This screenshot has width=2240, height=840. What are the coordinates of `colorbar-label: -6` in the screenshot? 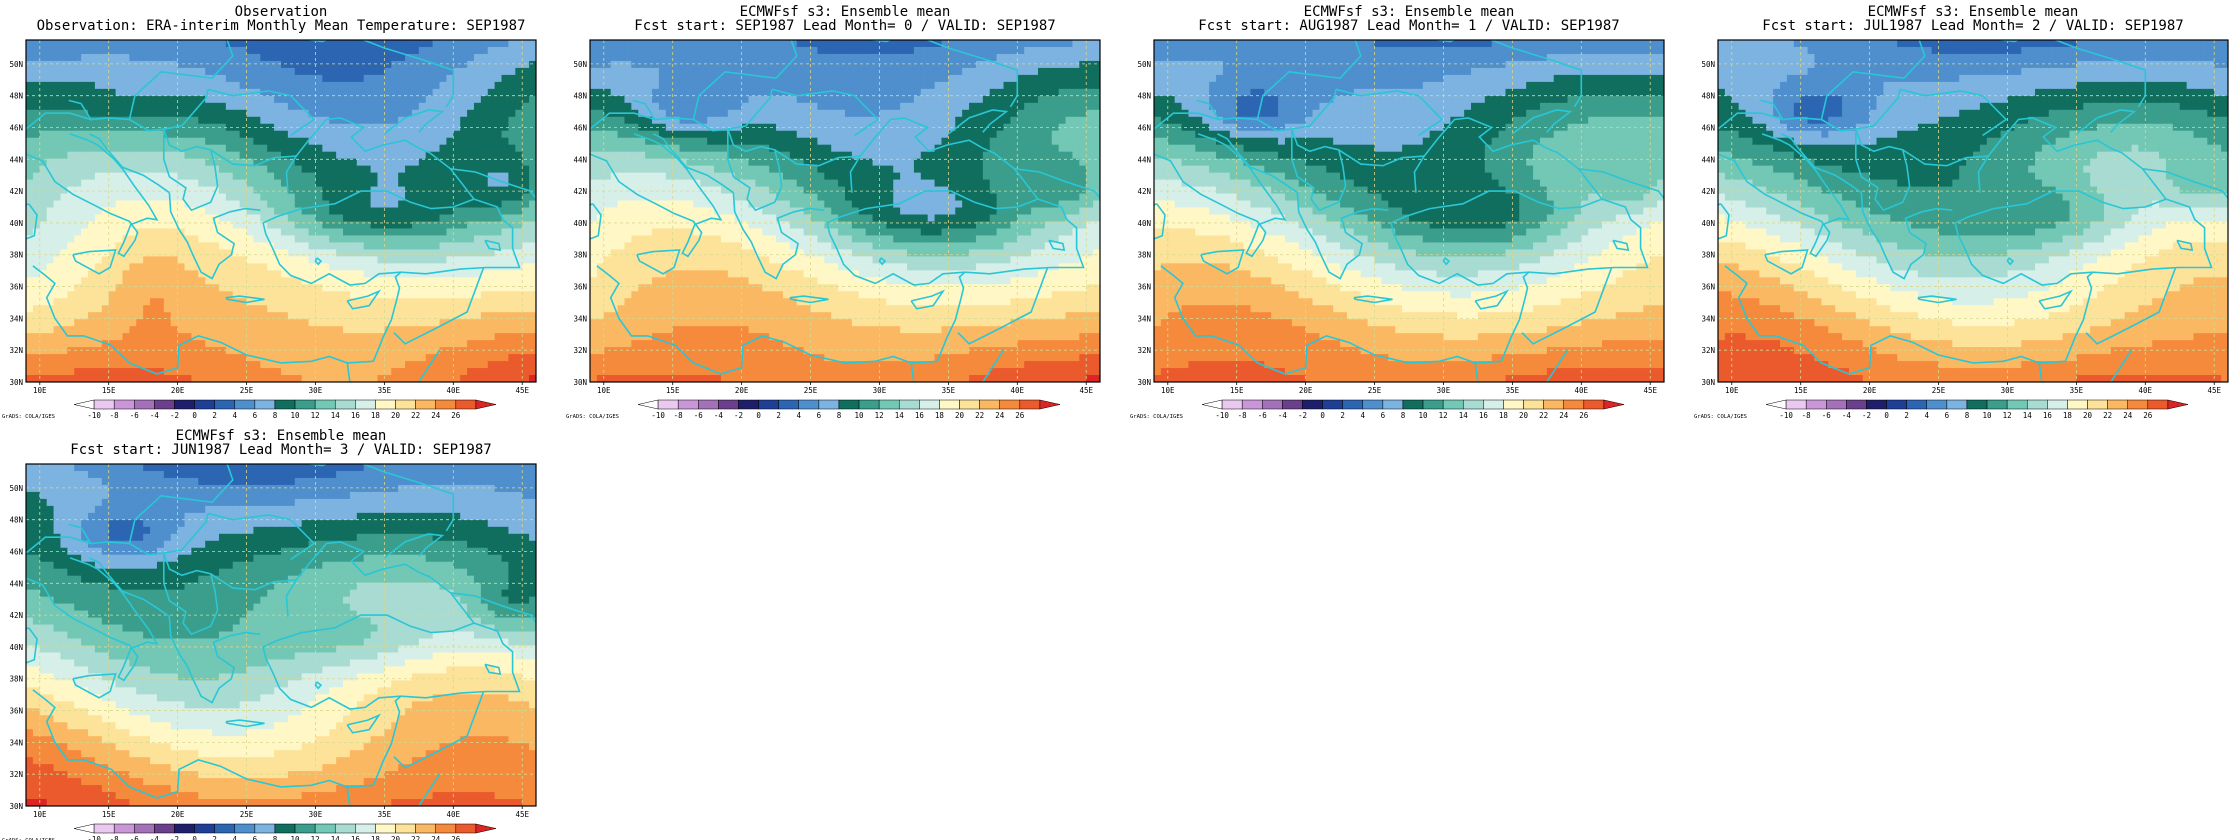 It's located at (135, 415).